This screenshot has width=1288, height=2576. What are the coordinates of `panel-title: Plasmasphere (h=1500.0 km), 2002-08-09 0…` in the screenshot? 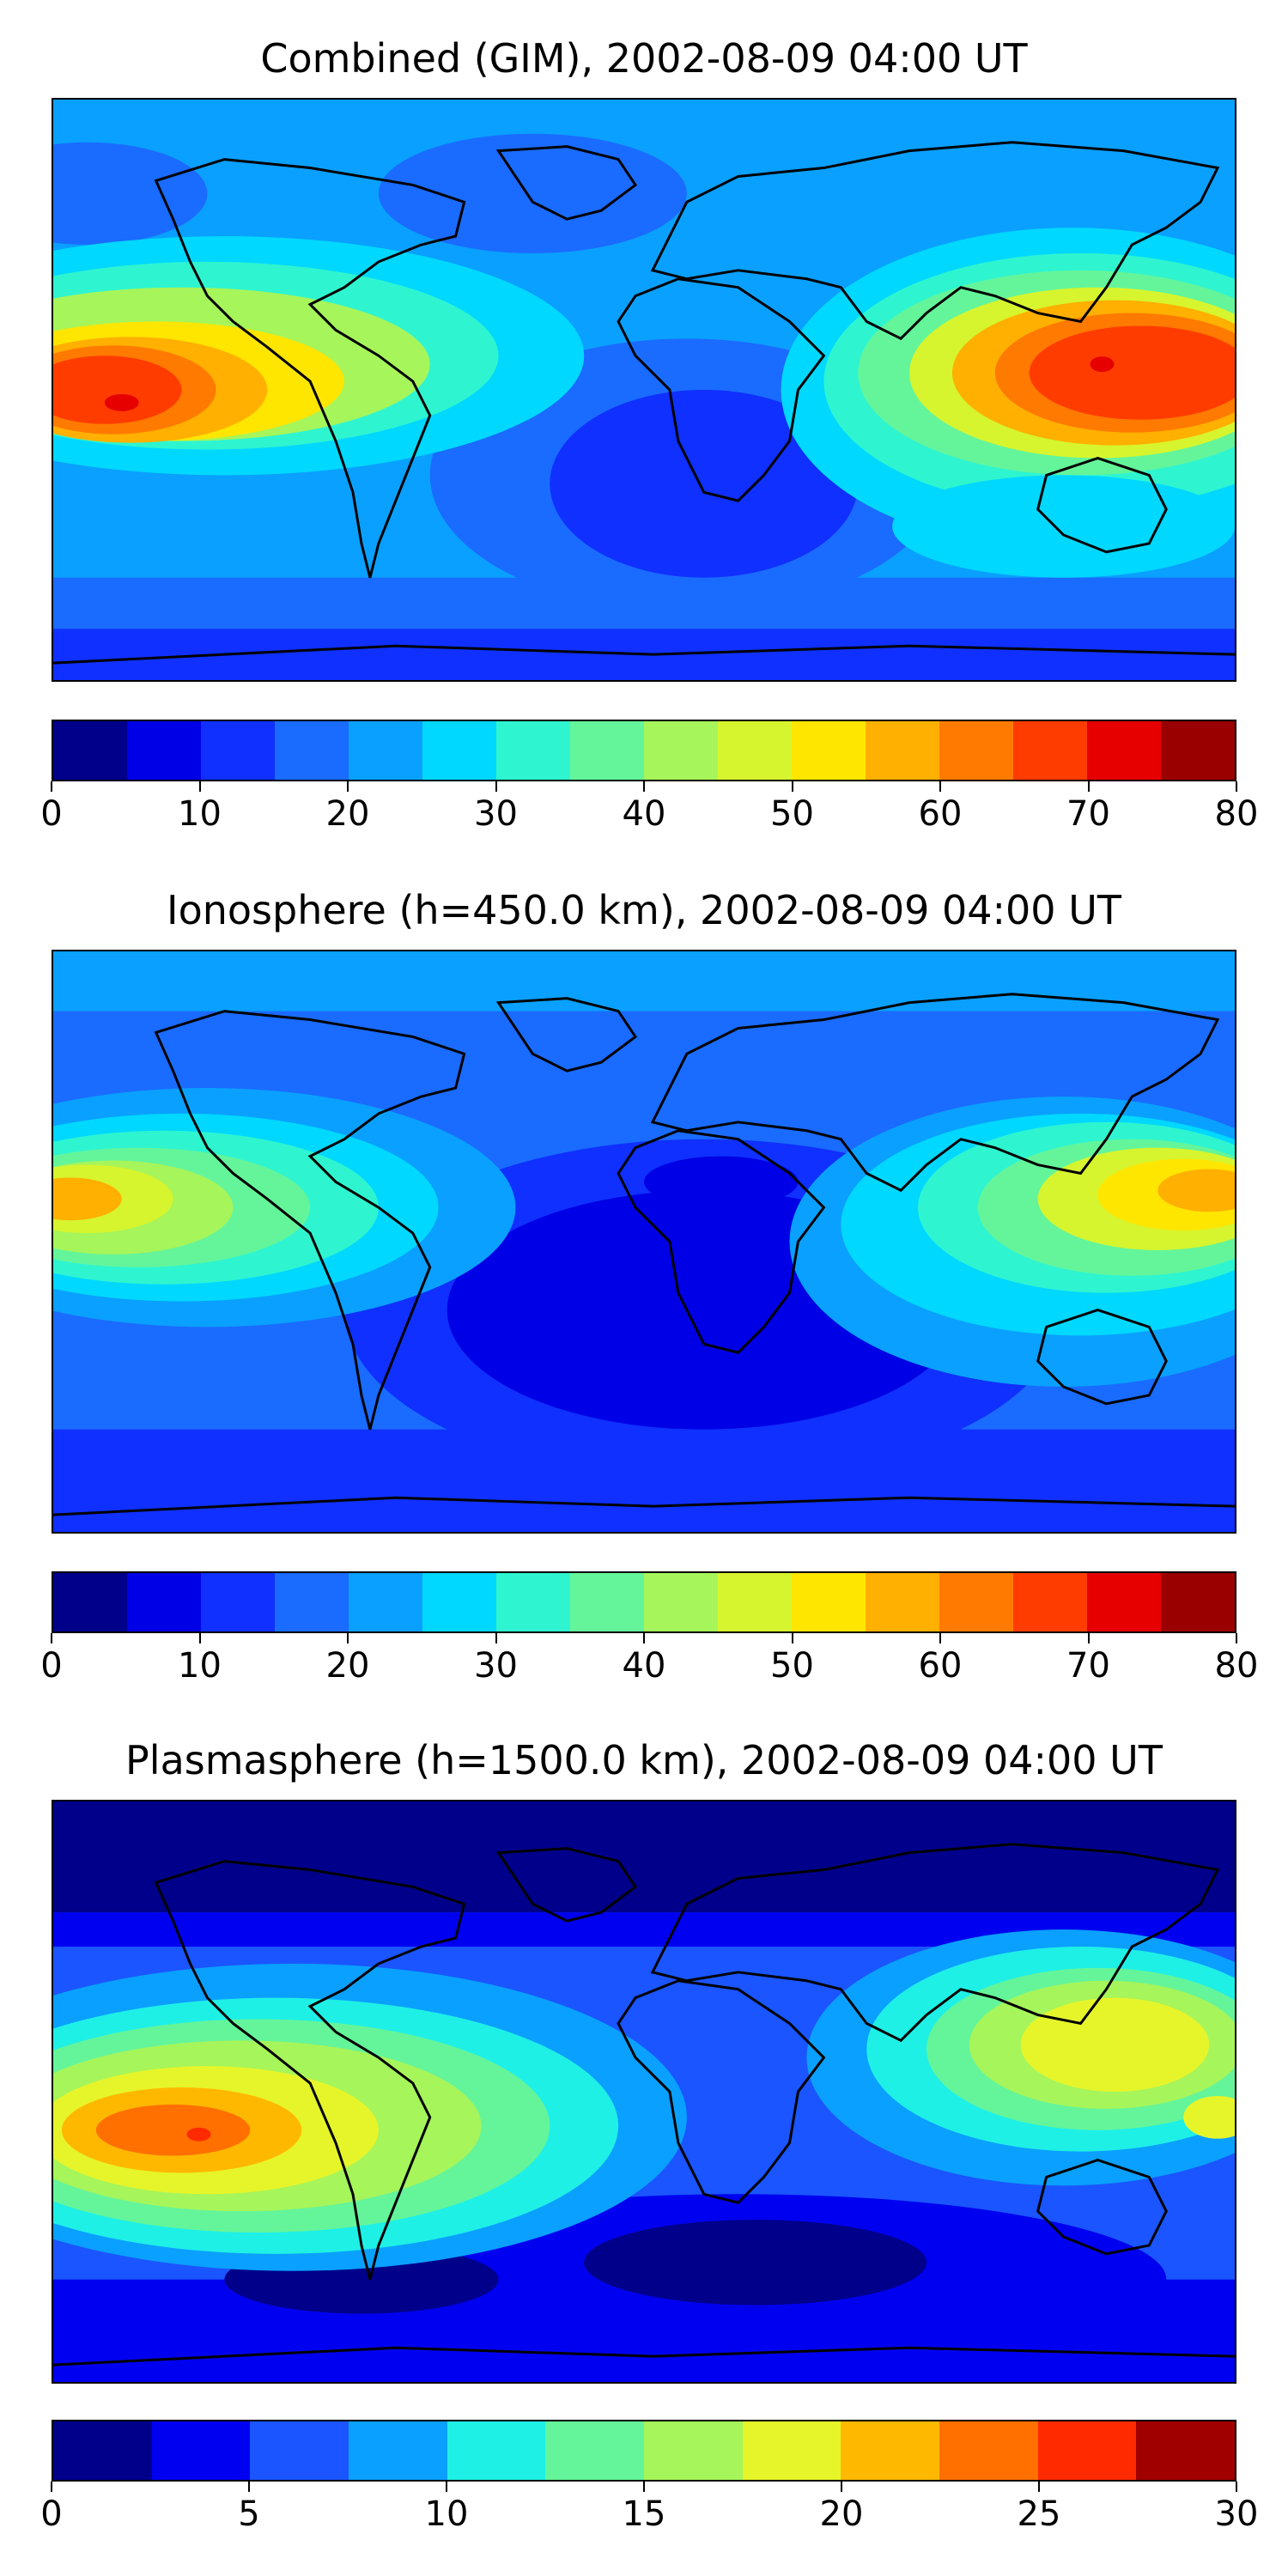 It's located at (644, 1760).